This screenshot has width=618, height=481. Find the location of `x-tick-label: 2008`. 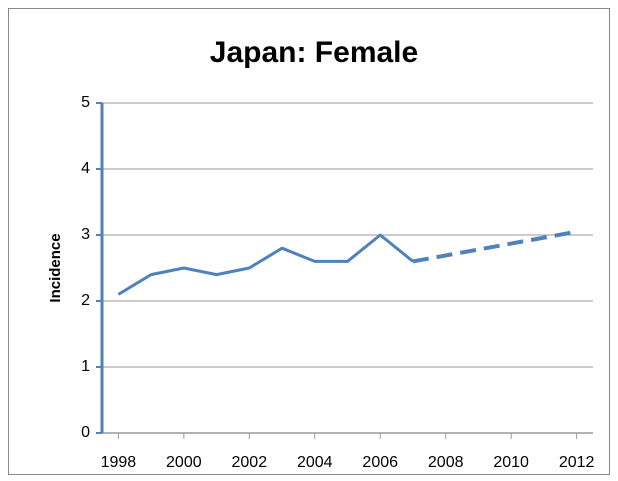

x-tick-label: 2008 is located at coordinates (446, 462).